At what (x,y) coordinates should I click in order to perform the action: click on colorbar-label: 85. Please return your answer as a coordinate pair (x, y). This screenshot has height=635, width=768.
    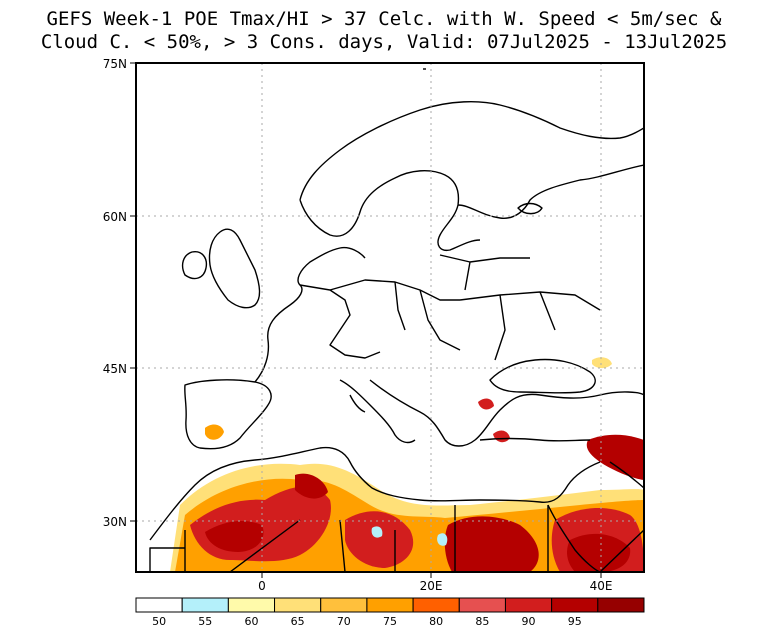
    Looking at the image, I should click on (482, 621).